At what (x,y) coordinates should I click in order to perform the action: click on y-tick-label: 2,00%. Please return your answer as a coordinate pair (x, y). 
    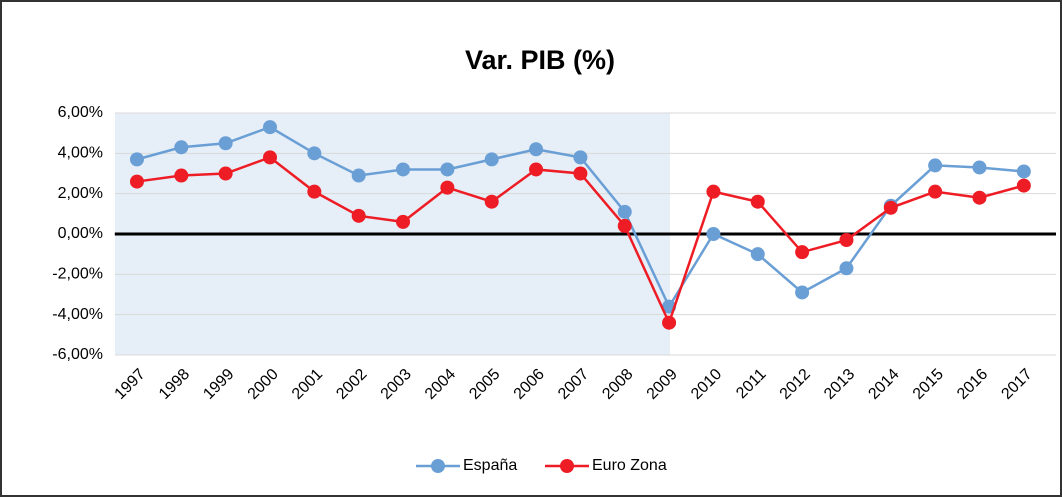
    Looking at the image, I should click on (80, 193).